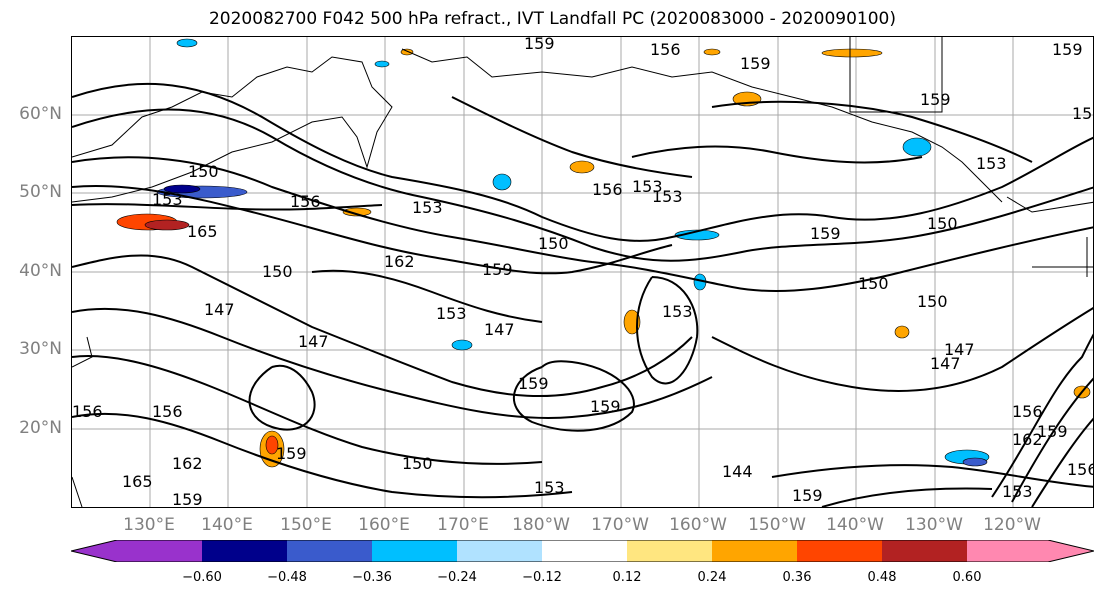 Image resolution: width=1105 pixels, height=601 pixels. I want to click on lon-label: 160°W, so click(698, 525).